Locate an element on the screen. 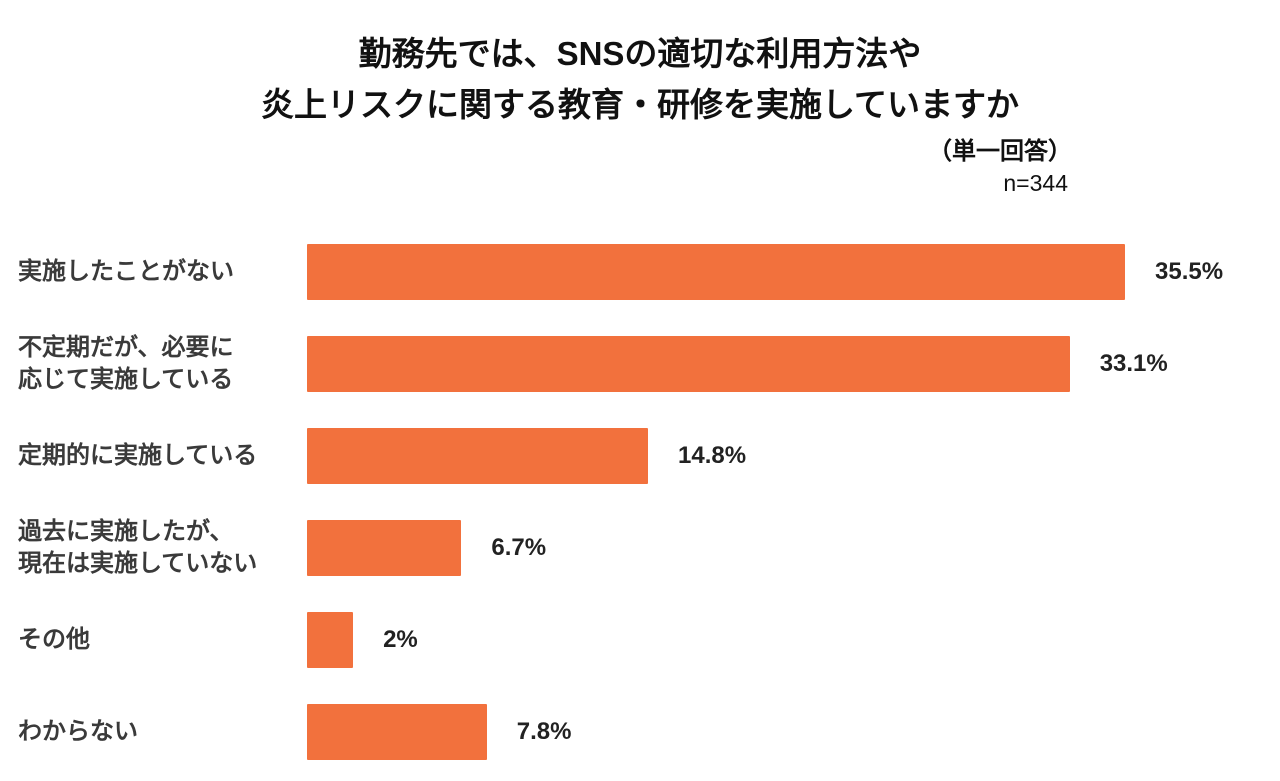  bar-area: 14.8% is located at coordinates (793, 456).